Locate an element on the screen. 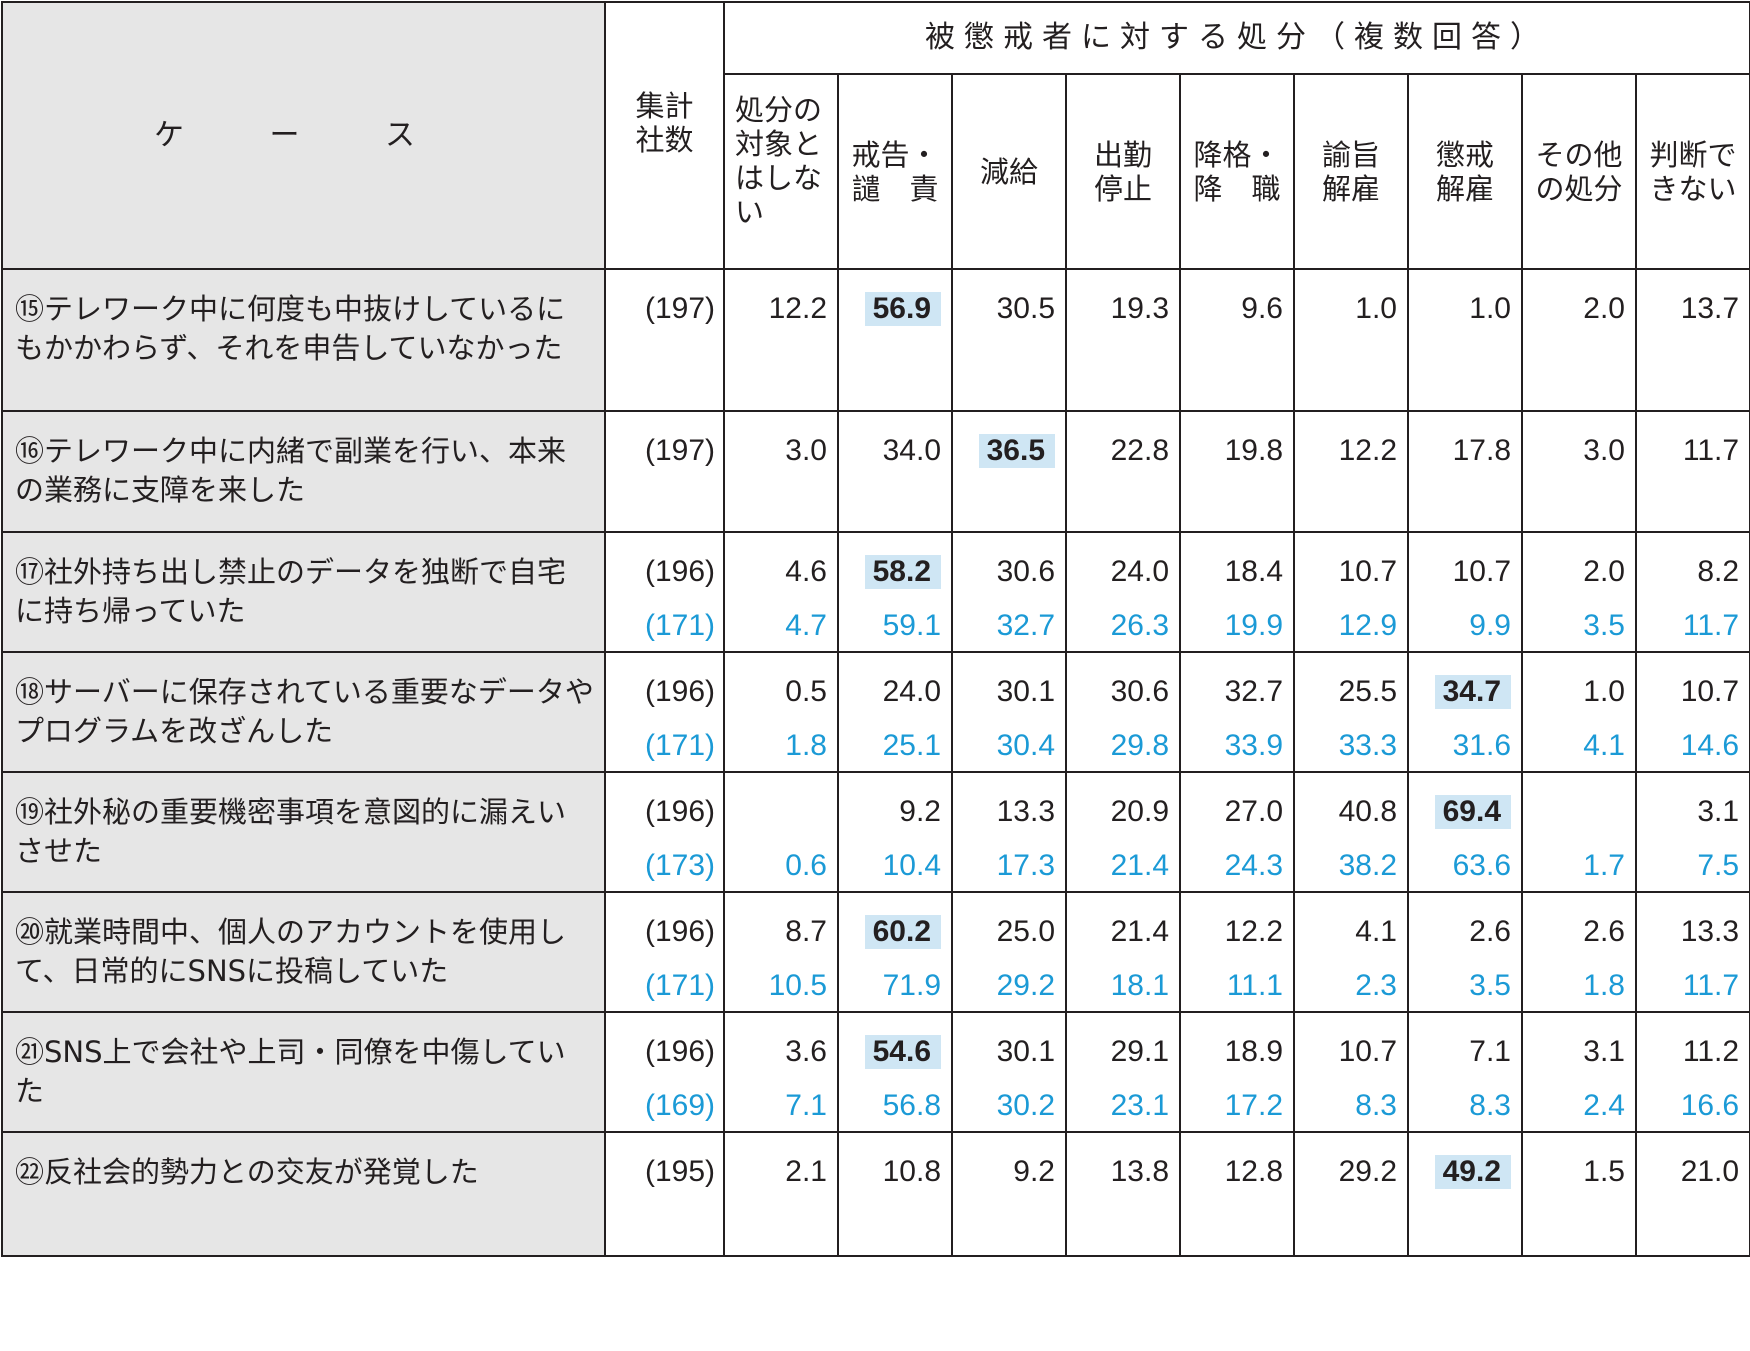 Image resolution: width=1750 pixels, height=1351 pixels. case-label: ㉑SNS上で会社や上司・同僚を中傷していた is located at coordinates (303, 1072).